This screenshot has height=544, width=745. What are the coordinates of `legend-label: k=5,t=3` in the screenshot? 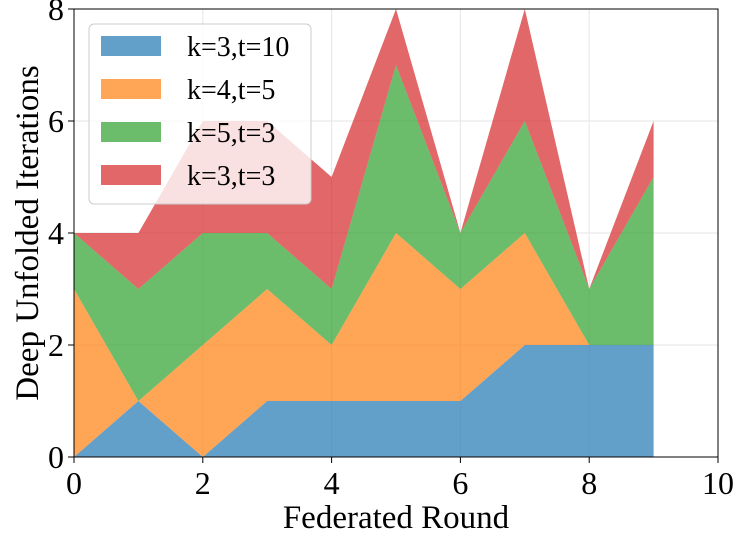 It's located at (231, 133).